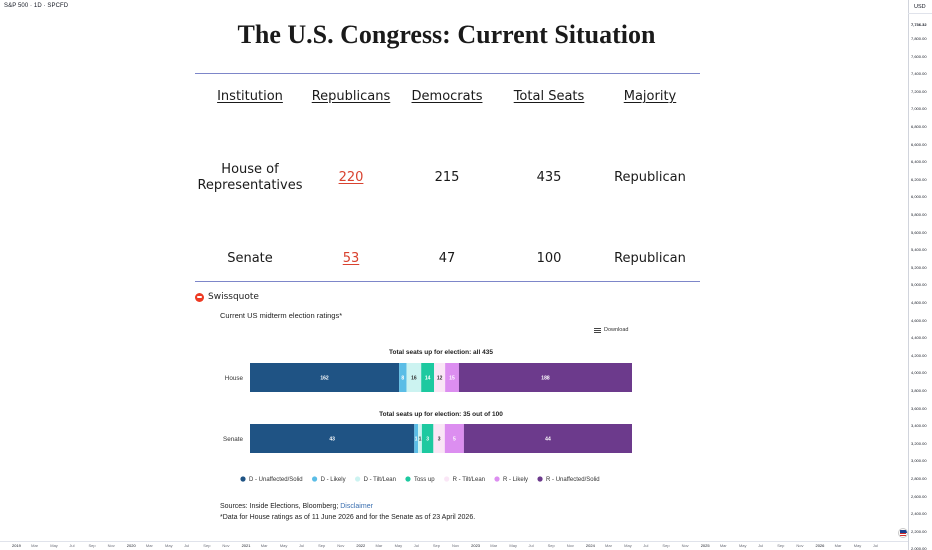 The height and width of the screenshot is (550, 932). Describe the element at coordinates (361, 545) in the screenshot. I see `time-tick-label: 2022` at that location.